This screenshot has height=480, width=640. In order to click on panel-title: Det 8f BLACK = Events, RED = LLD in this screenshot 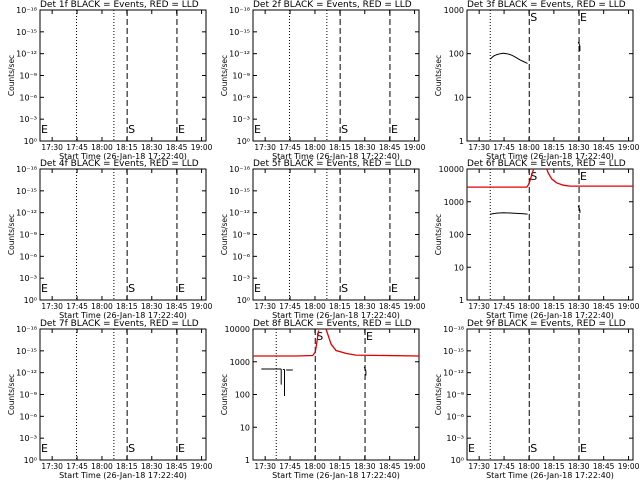, I will do `click(332, 324)`.